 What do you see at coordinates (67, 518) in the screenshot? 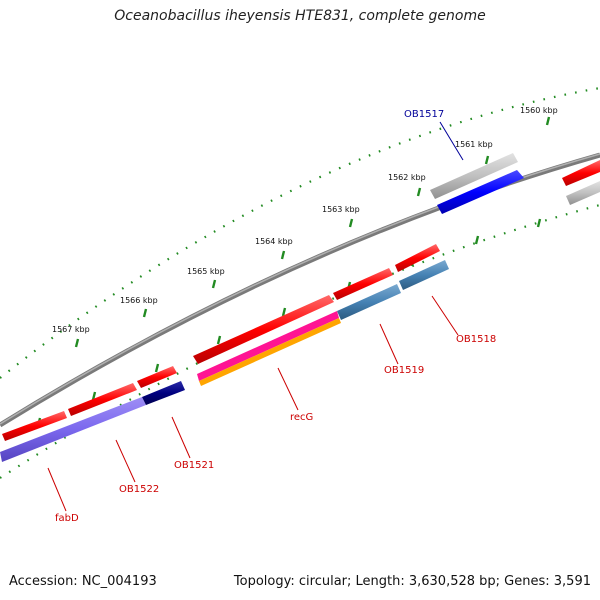
I see `gene-label-fabD: fabD` at bounding box center [67, 518].